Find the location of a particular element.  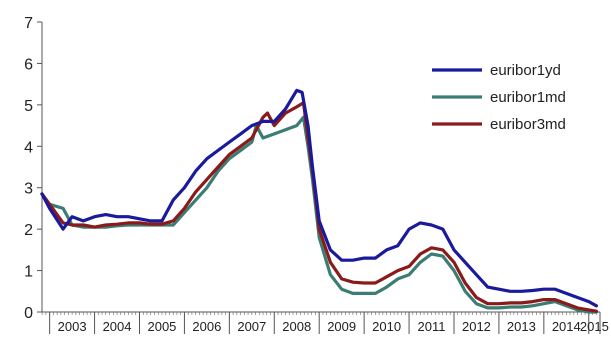

y-tick-label: 6 is located at coordinates (28, 64).